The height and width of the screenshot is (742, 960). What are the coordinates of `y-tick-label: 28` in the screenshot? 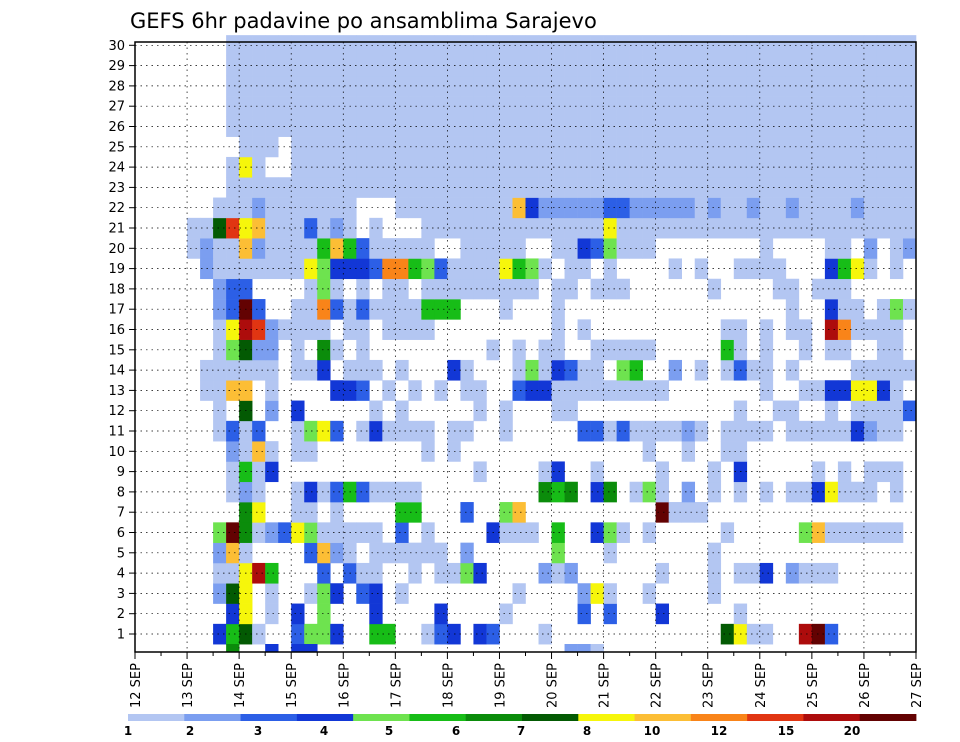 It's located at (116, 86).